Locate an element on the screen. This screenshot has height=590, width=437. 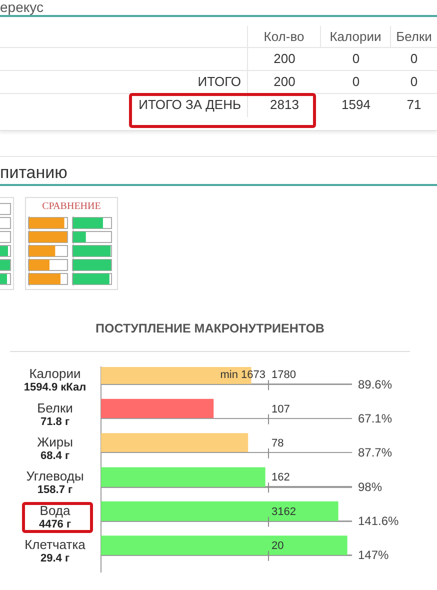
y-tick-label: Клетчатка 29.4 г is located at coordinates (55, 550).